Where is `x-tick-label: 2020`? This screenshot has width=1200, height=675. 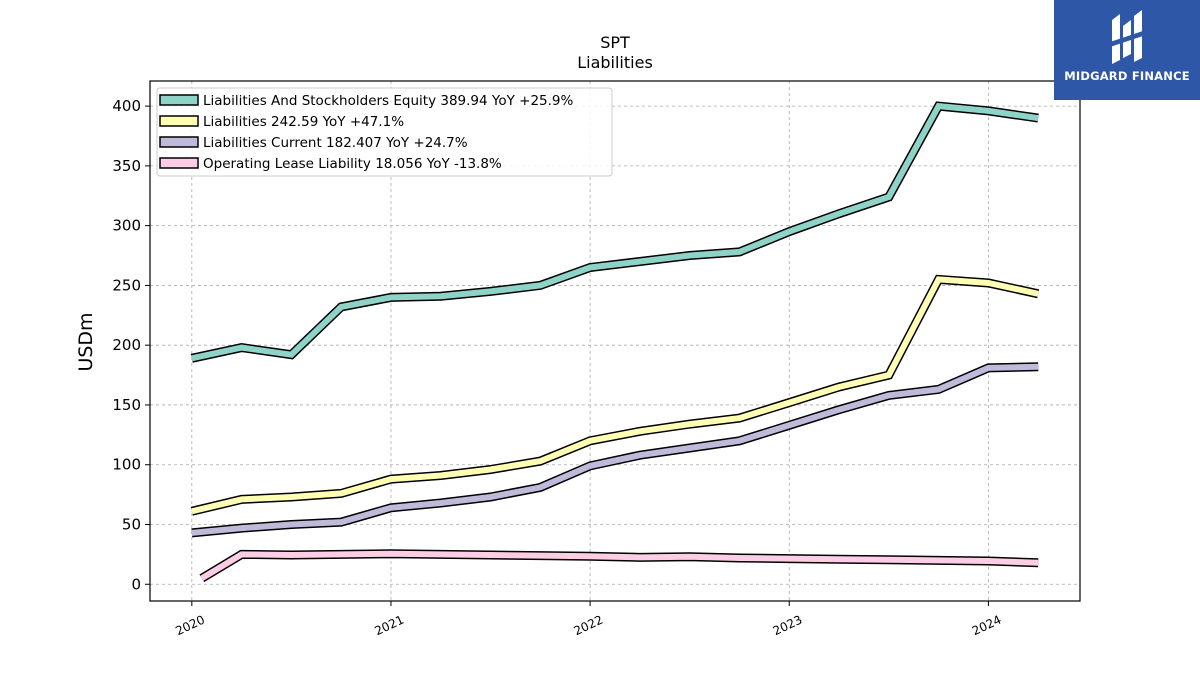 x-tick-label: 2020 is located at coordinates (190, 626).